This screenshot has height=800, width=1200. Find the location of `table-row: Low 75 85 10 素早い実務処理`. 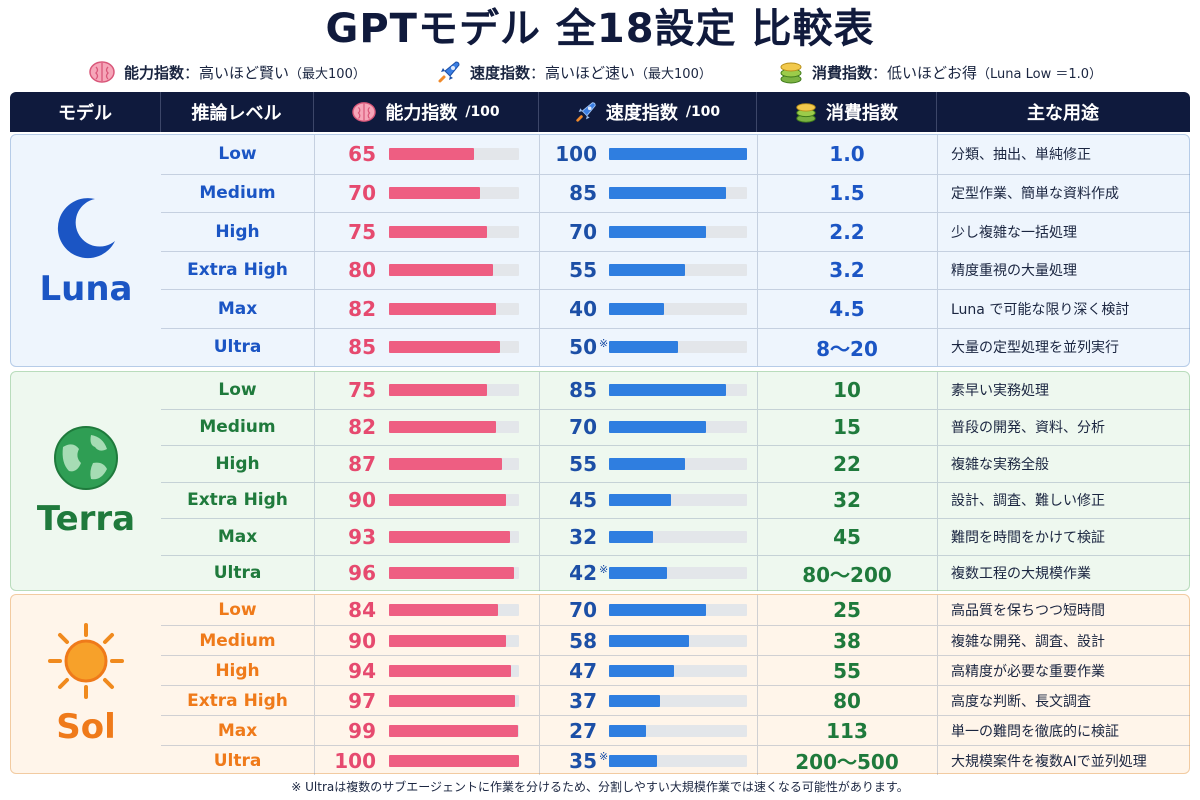

table-row: Low 75 85 10 素早い実務処理 is located at coordinates (675, 390).